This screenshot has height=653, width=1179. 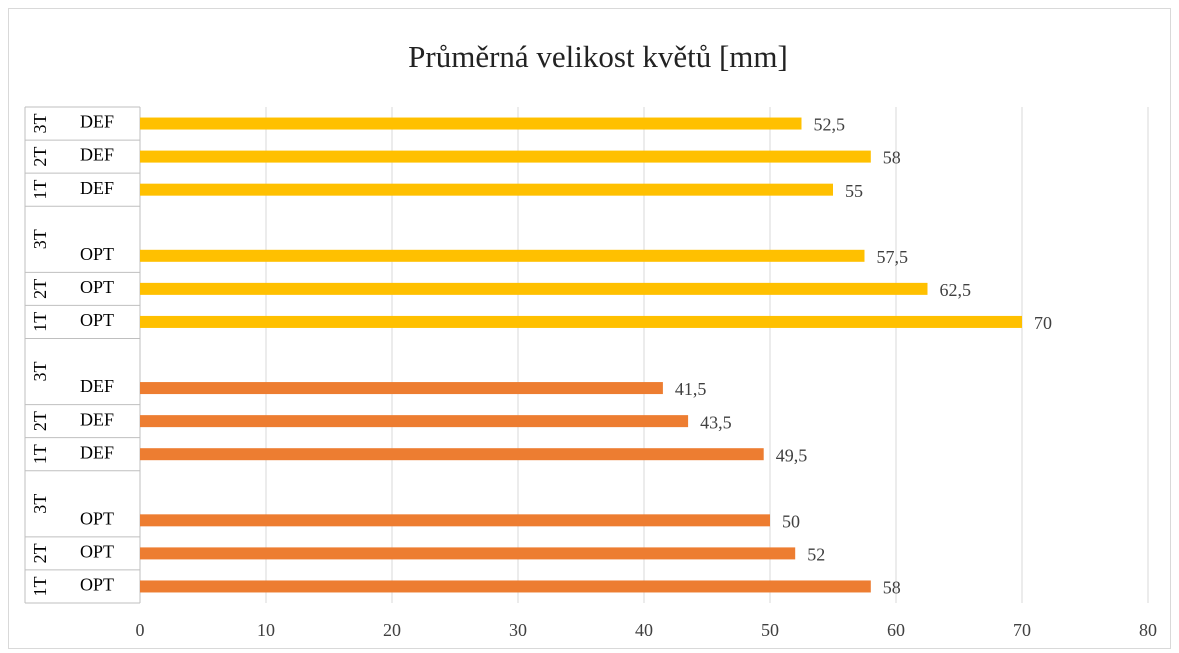 I want to click on x-tick-label: 20, so click(x=392, y=630).